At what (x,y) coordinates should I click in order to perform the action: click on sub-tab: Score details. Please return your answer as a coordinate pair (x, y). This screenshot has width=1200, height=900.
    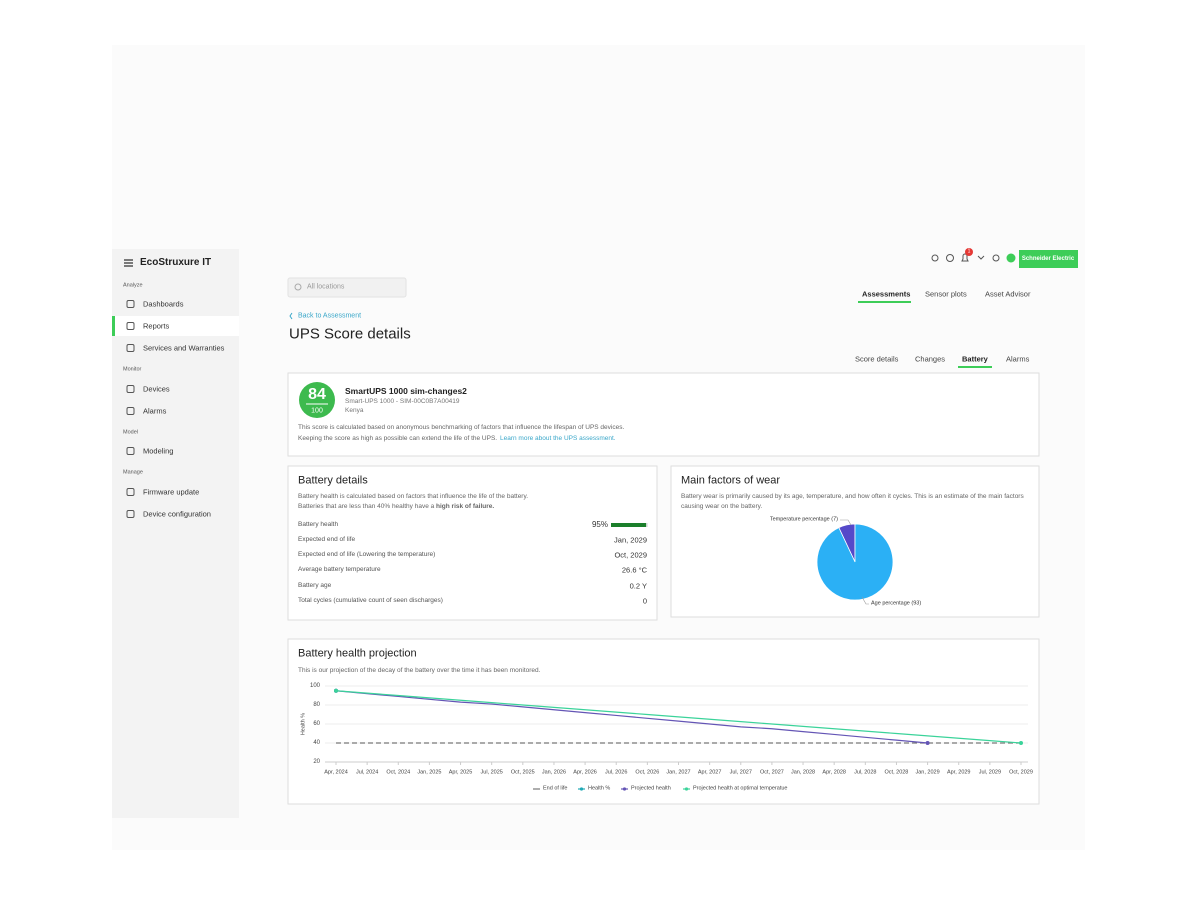
    Looking at the image, I should click on (877, 359).